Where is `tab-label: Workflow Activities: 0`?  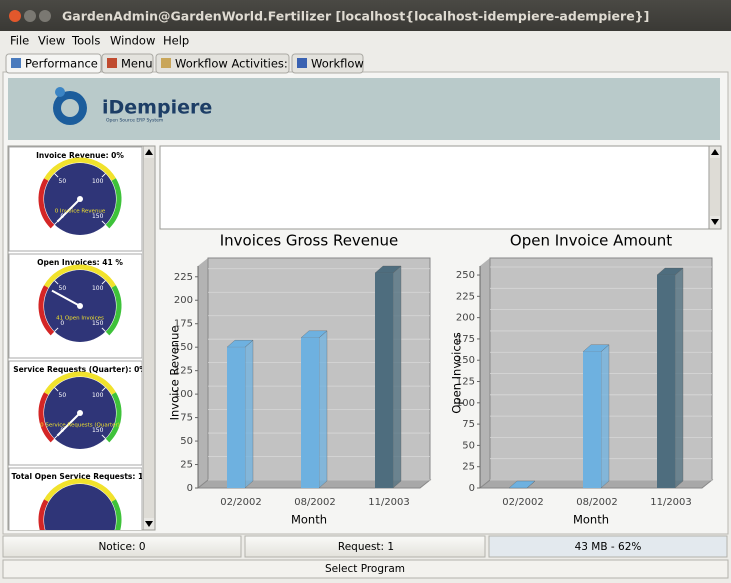
tab-label: Workflow Activities: 0 is located at coordinates (237, 64).